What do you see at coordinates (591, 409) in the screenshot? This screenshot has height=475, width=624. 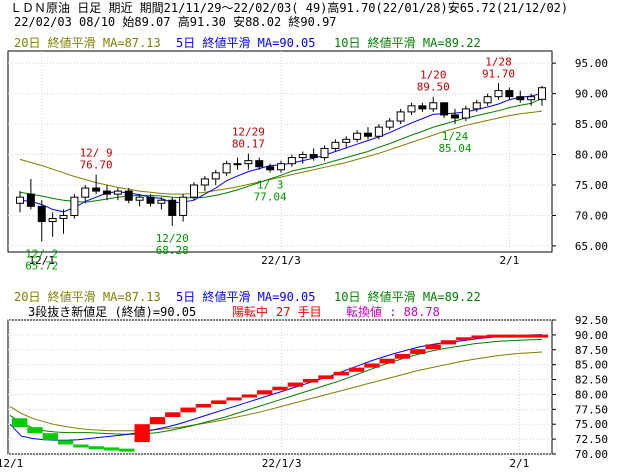 I see `lower-ytick-label: 77.50` at bounding box center [591, 409].